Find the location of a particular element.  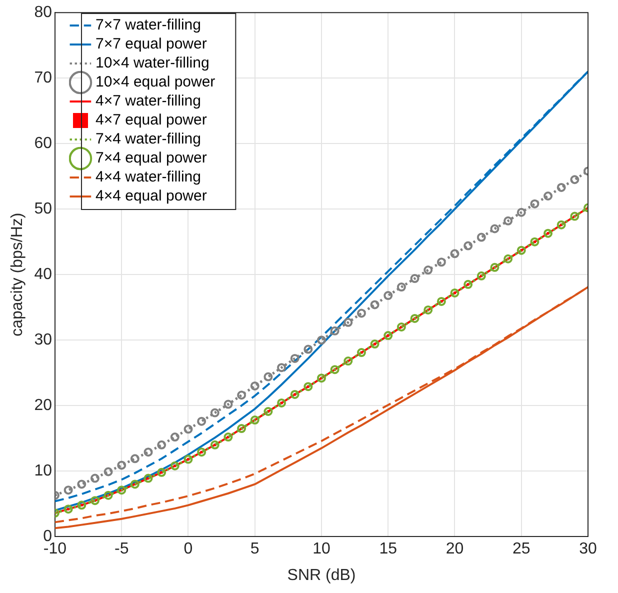

legend-label: 7×4 water-filling is located at coordinates (148, 139).